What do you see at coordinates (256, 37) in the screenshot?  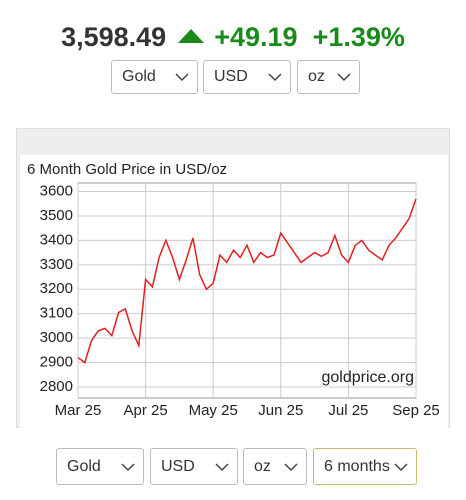 I see `change: +49.19` at bounding box center [256, 37].